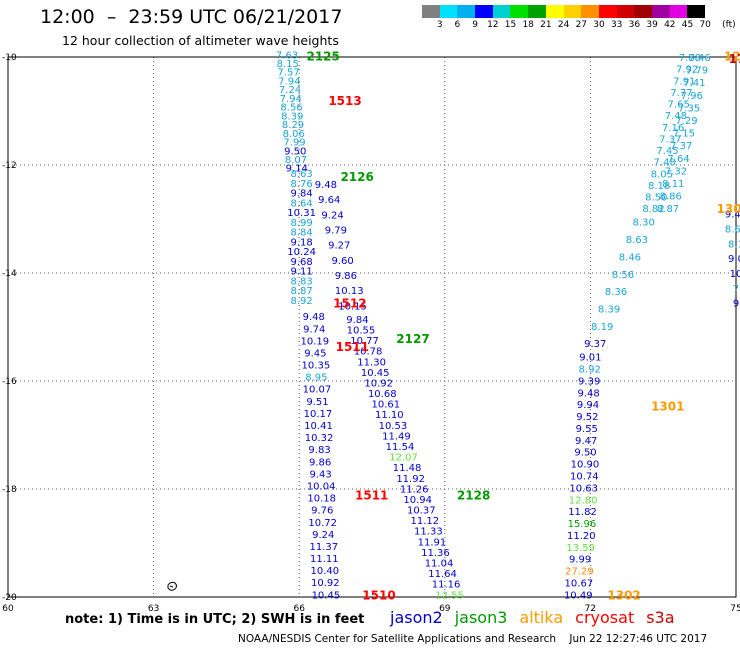 This screenshot has width=740, height=650. What do you see at coordinates (288, 64) in the screenshot?
I see `wave-height-value: 8.15` at bounding box center [288, 64].